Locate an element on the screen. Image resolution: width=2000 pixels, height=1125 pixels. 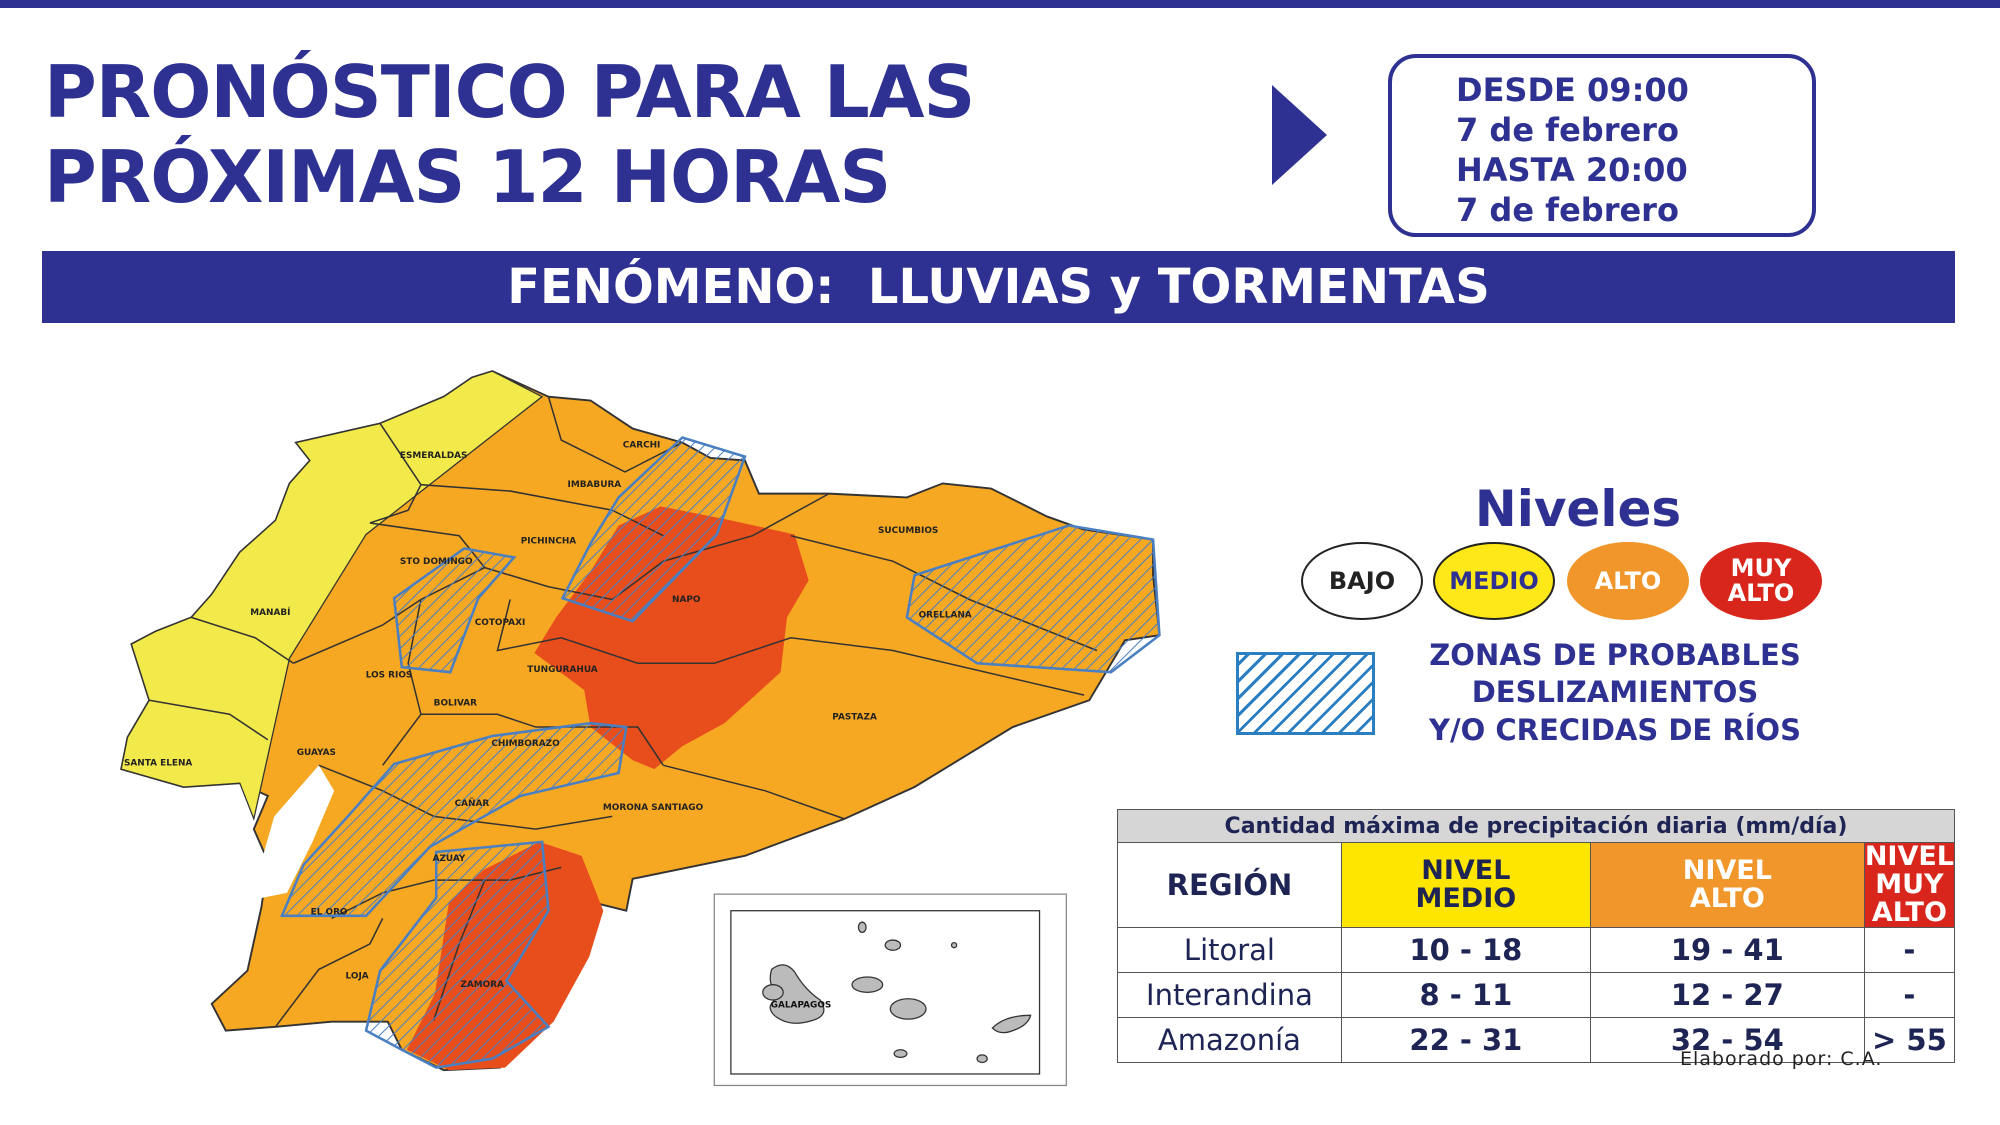
date-from-day: 7 de febrero is located at coordinates (1567, 130).